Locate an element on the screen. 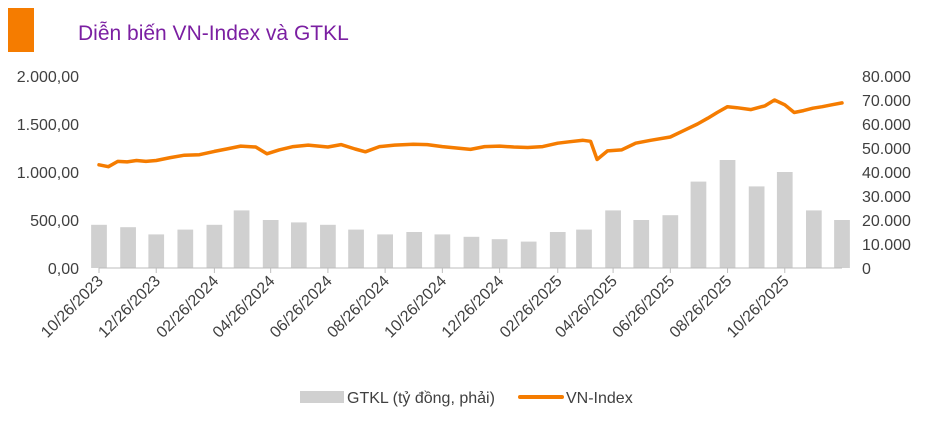 The width and height of the screenshot is (949, 434). y-right-tick-label: 60.000 is located at coordinates (886, 125).